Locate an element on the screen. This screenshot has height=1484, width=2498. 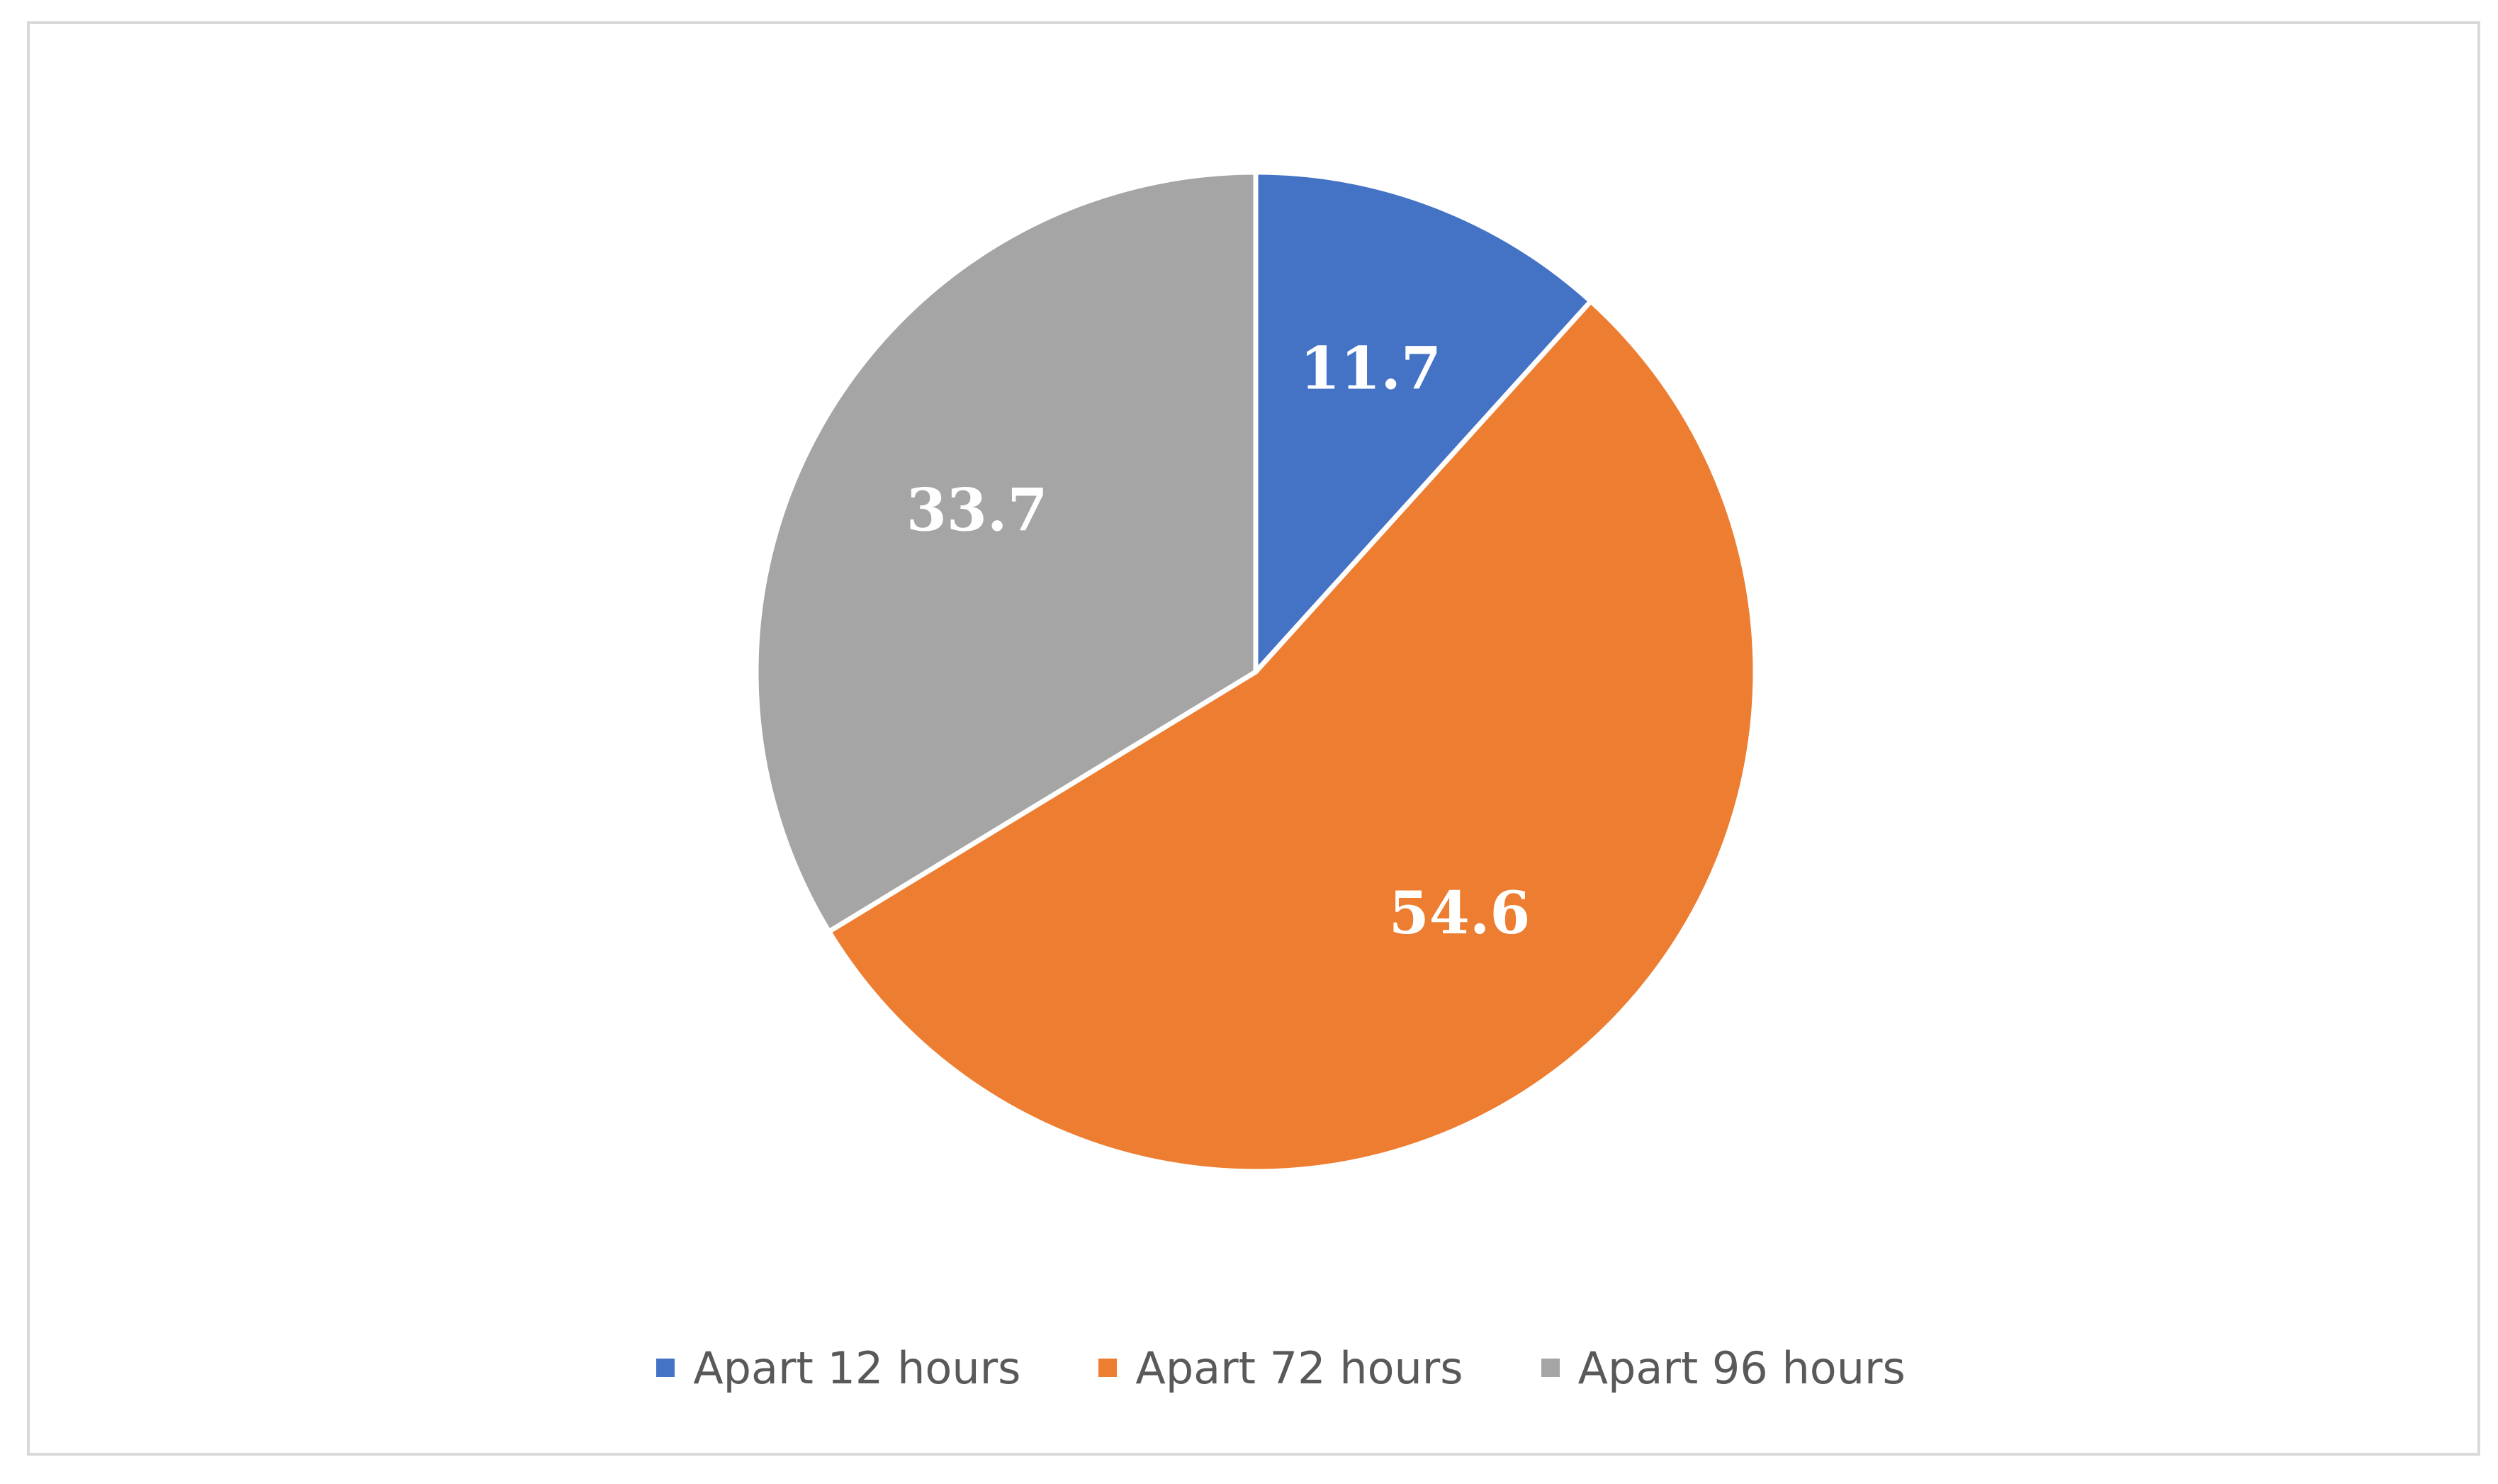
data-label-3: 33.7 is located at coordinates (977, 510).